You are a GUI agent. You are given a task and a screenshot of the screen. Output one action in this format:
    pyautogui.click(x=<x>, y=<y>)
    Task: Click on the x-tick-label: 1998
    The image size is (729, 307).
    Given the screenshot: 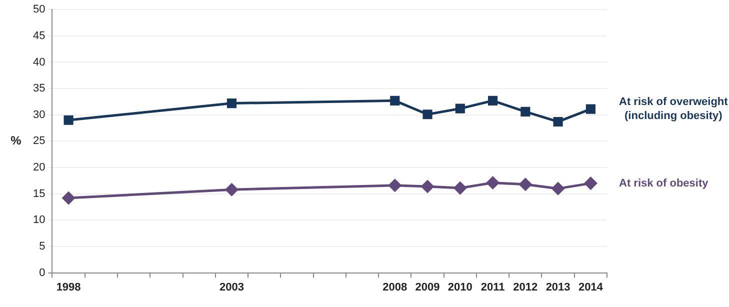 What is the action you would take?
    pyautogui.click(x=68, y=287)
    